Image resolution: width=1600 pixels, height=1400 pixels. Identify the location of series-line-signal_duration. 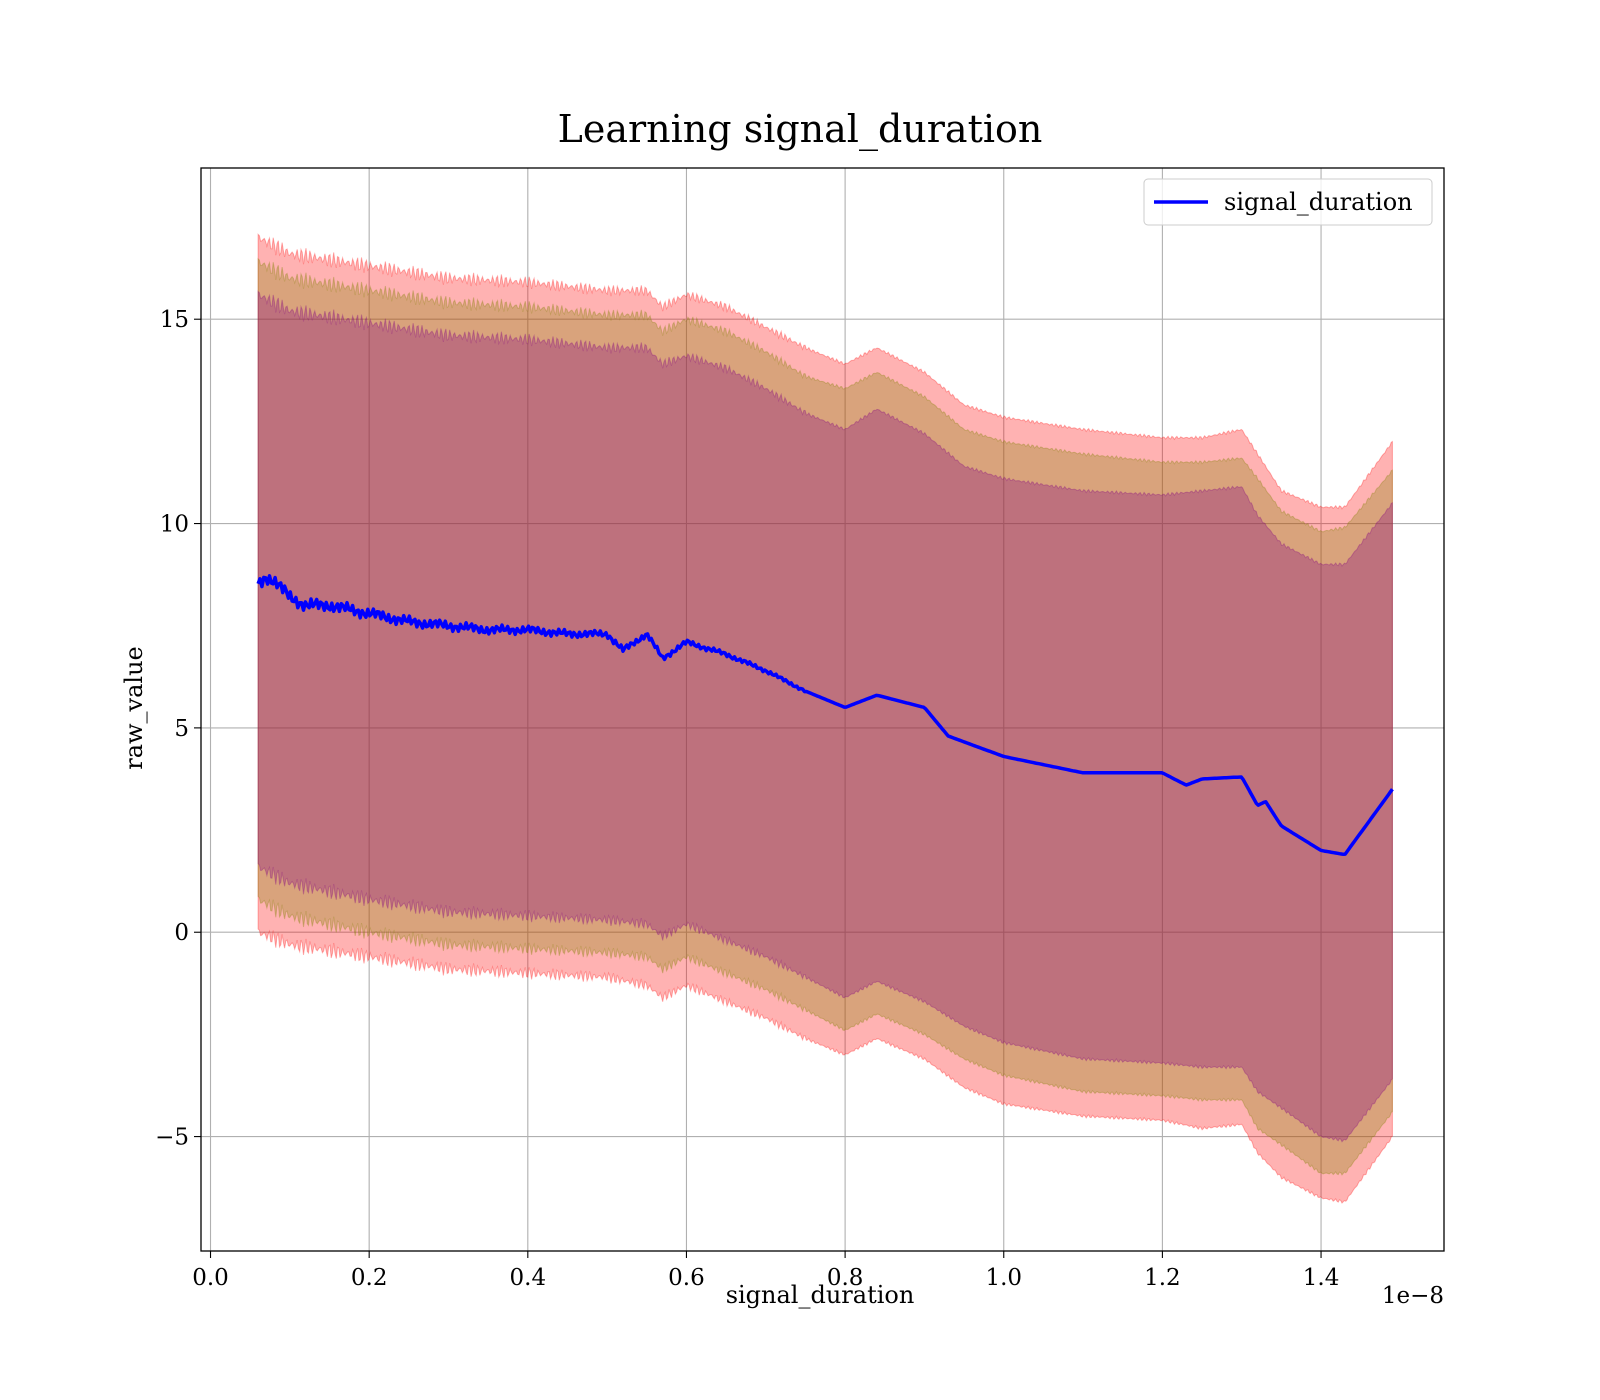
(825, 715).